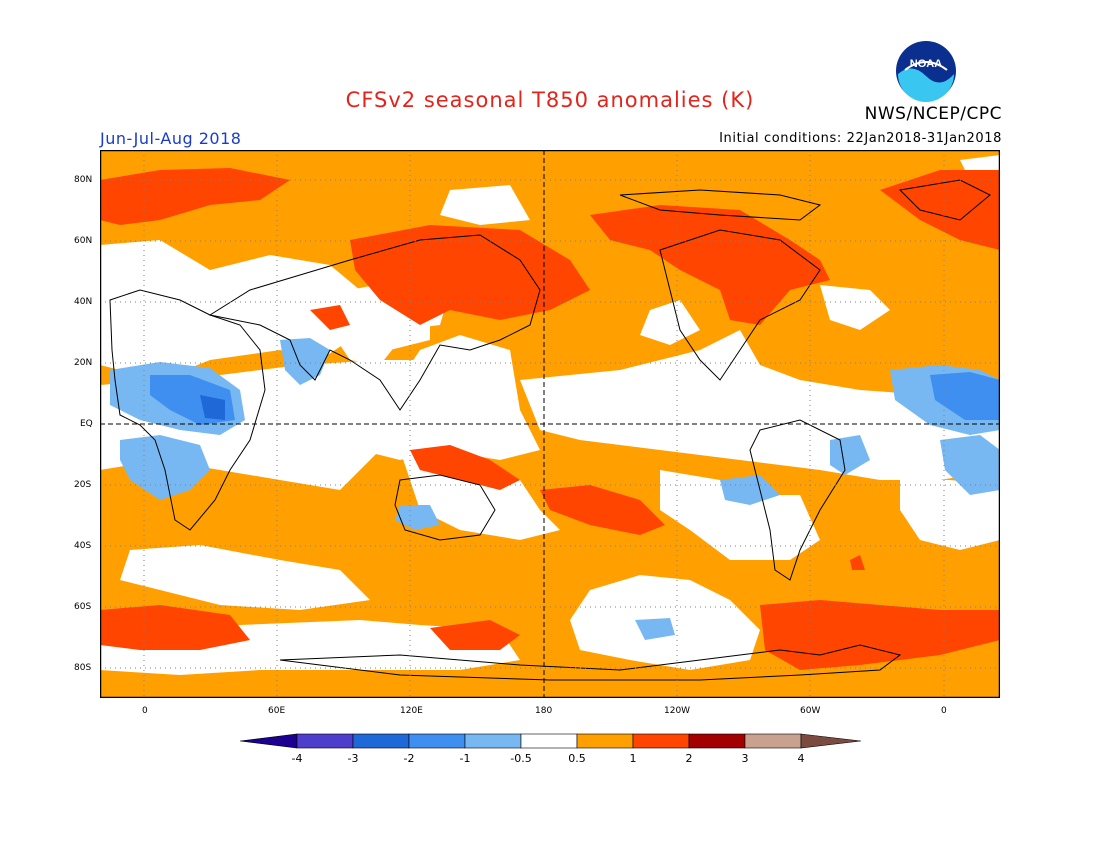 The image size is (1100, 850). Describe the element at coordinates (83, 180) in the screenshot. I see `lat-label-80n: 80N` at that location.